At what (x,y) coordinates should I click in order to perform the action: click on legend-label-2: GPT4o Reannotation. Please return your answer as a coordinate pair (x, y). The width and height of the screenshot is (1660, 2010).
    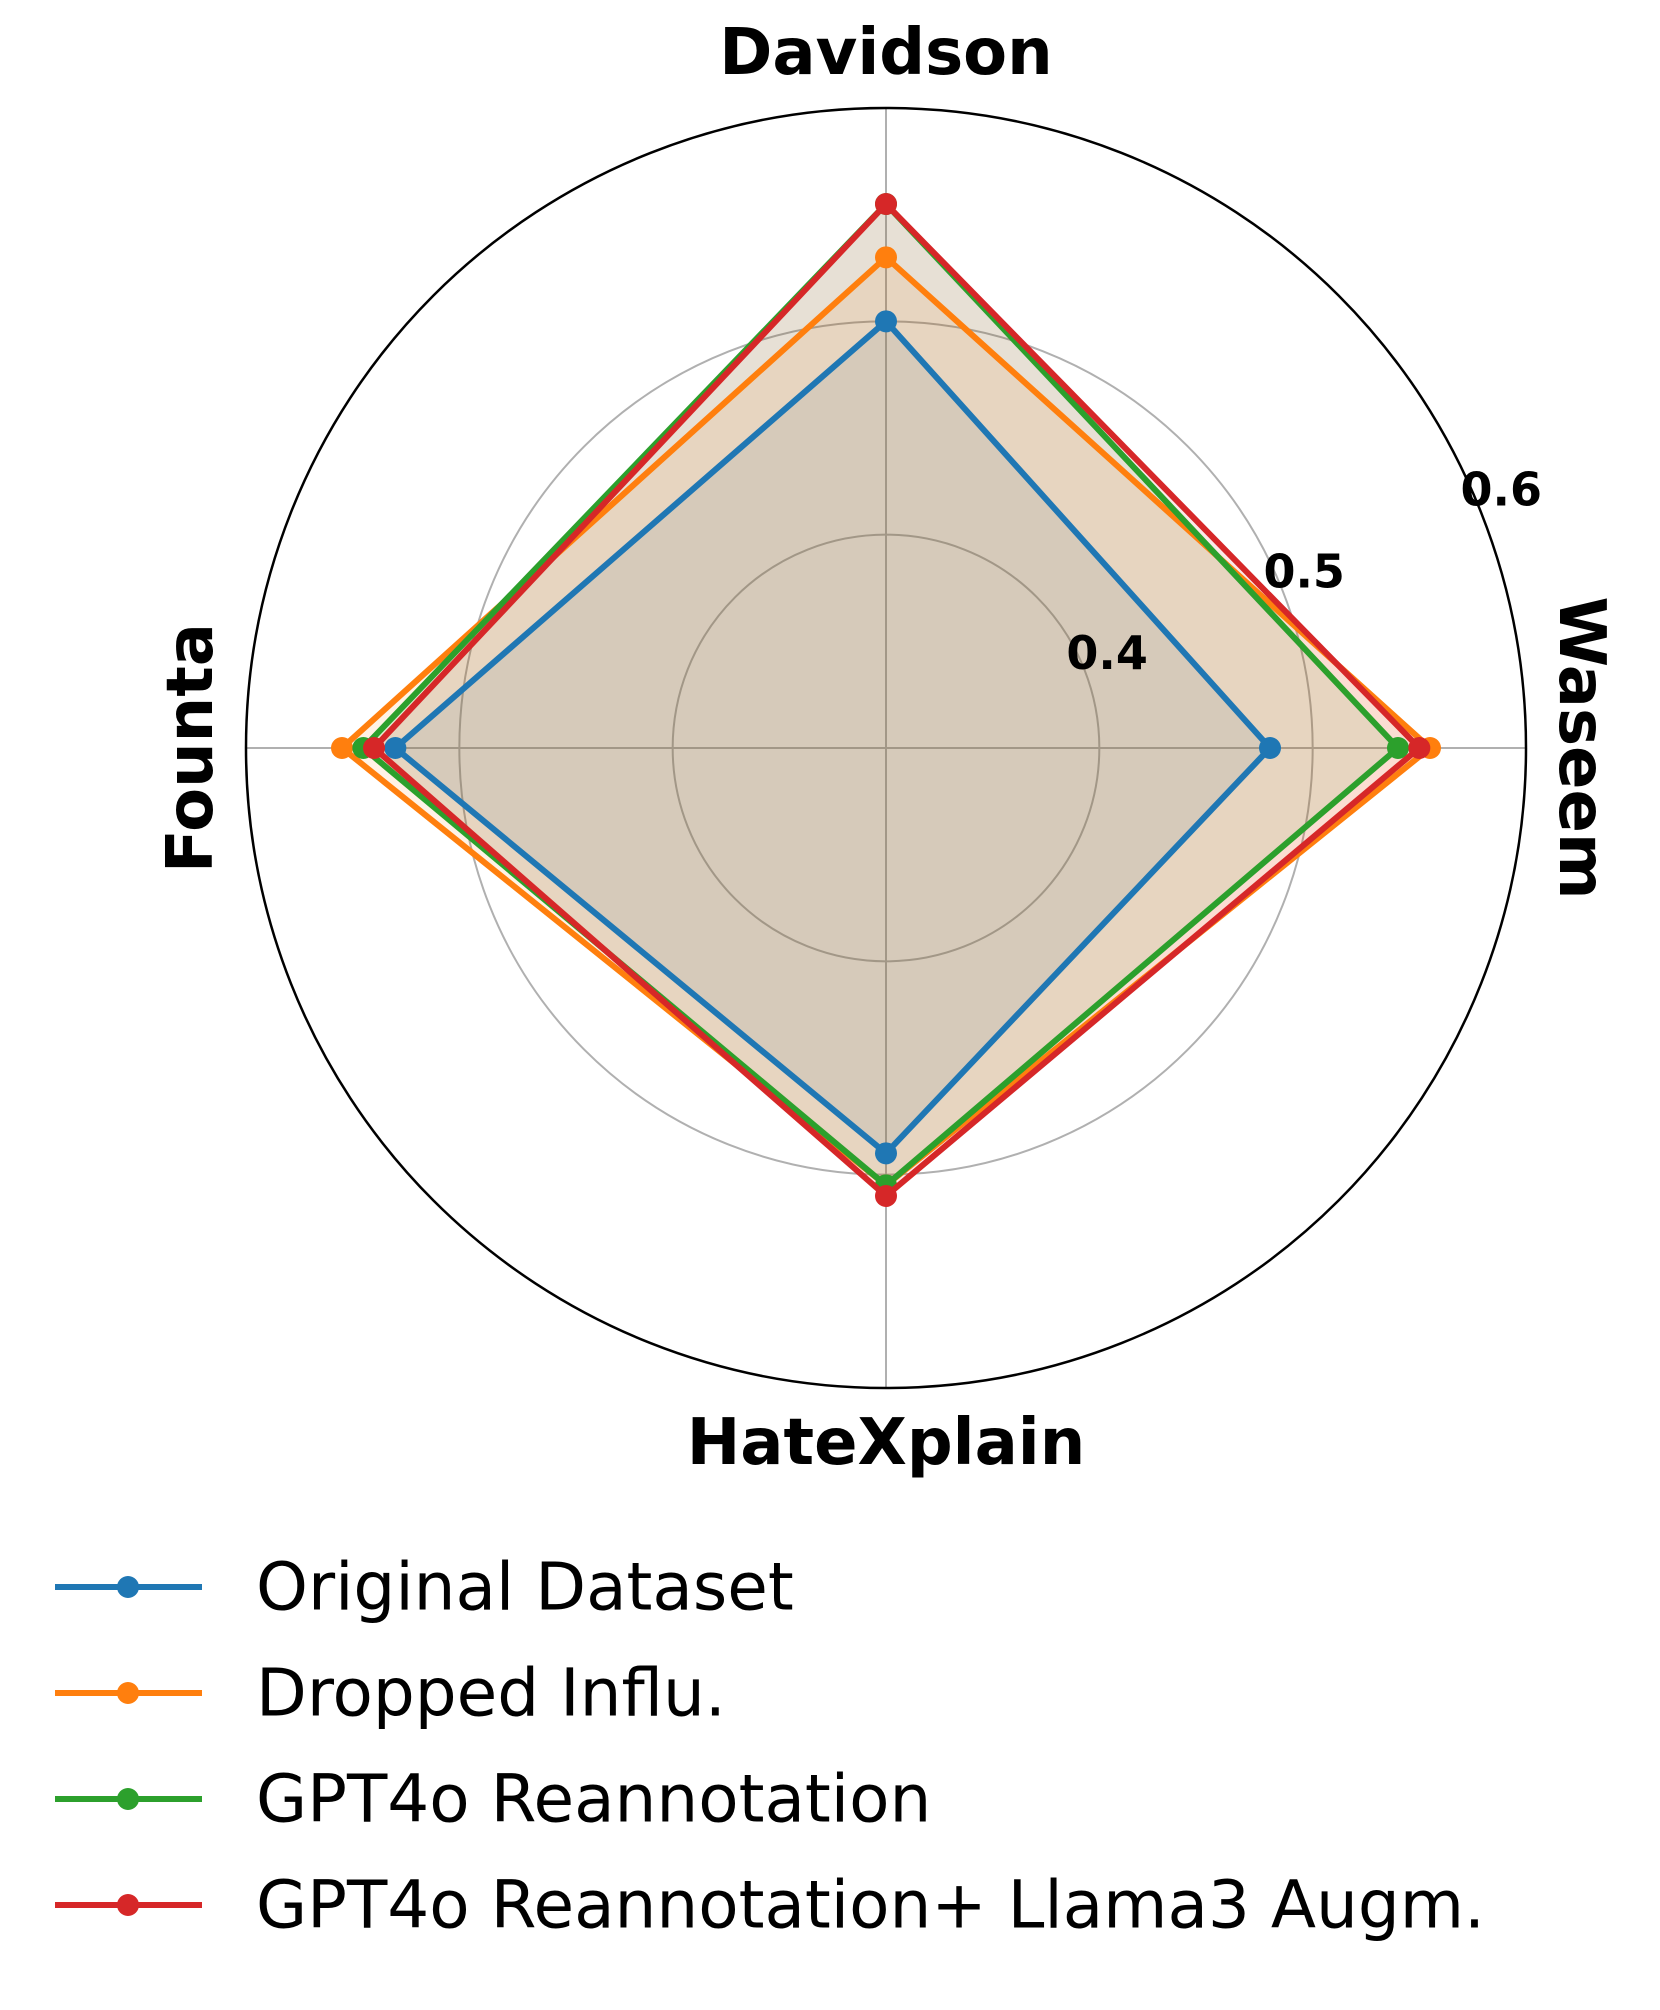
    Looking at the image, I should click on (593, 1799).